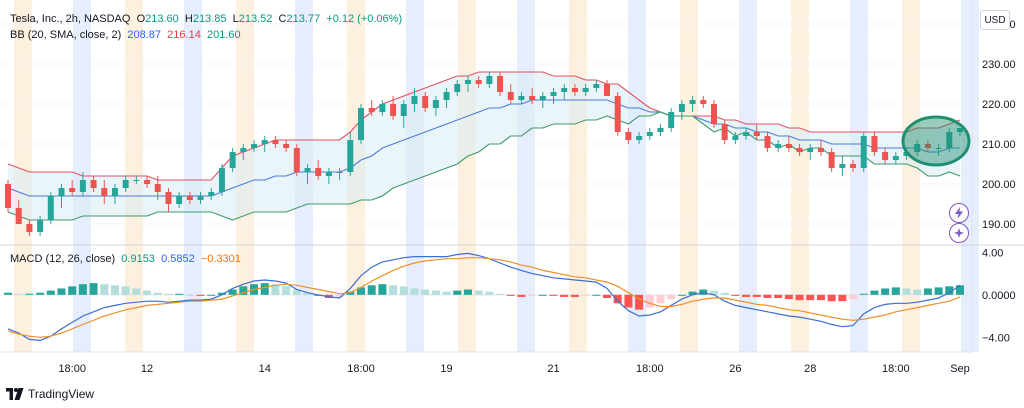 This screenshot has height=408, width=1024. What do you see at coordinates (999, 145) in the screenshot?
I see `price-tick-label: 210.00` at bounding box center [999, 145].